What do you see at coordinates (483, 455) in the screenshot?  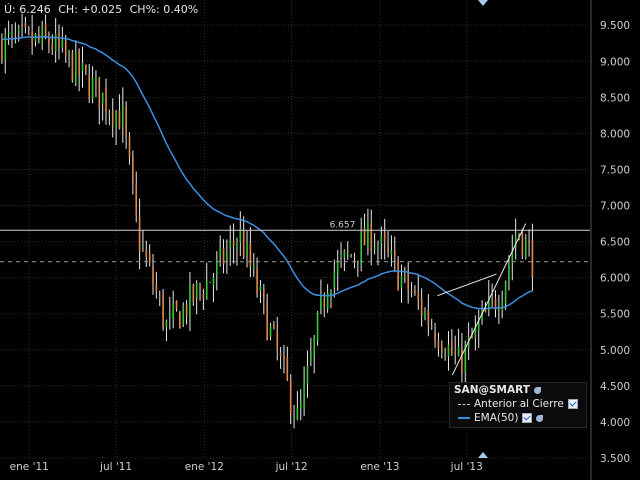 I see `scroll-marker-bottom-icon` at bounding box center [483, 455].